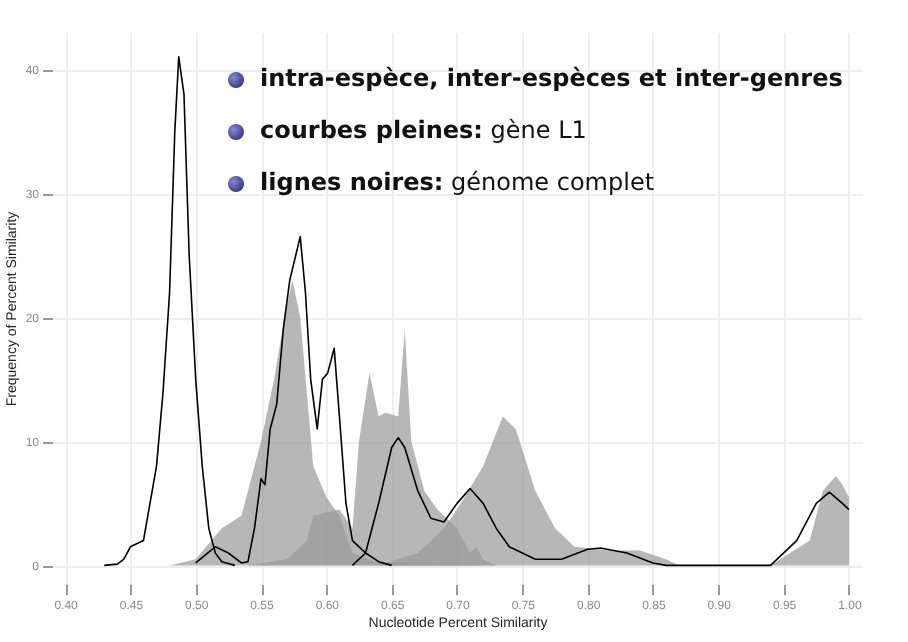 The height and width of the screenshot is (642, 908). Describe the element at coordinates (551, 78) in the screenshot. I see `annotation: intra-espèce, inter-espèces et inter-genres` at that location.